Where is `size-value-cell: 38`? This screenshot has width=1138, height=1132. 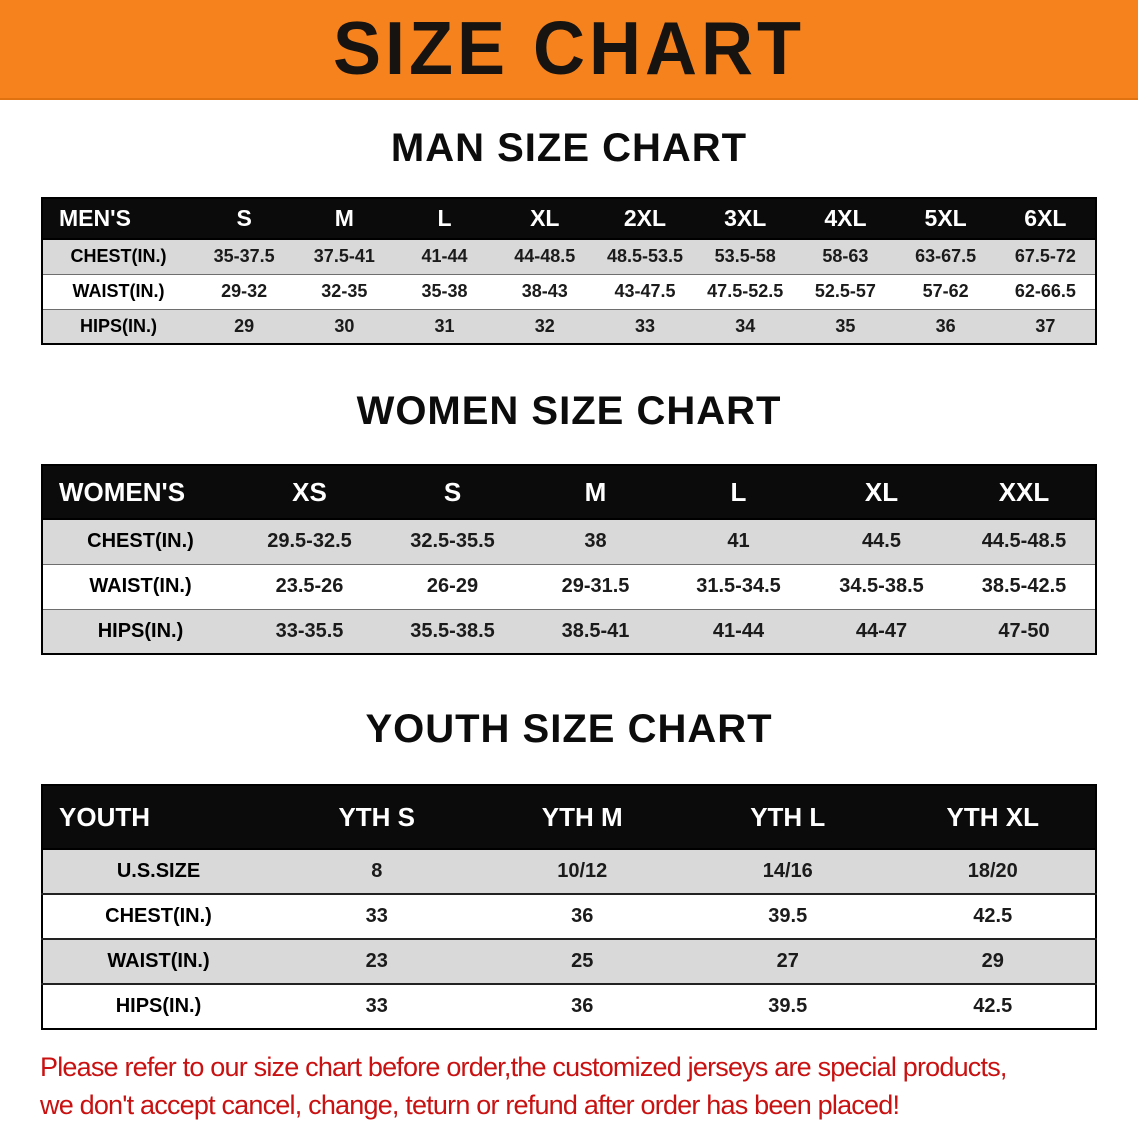
size-value-cell: 38 is located at coordinates (595, 542).